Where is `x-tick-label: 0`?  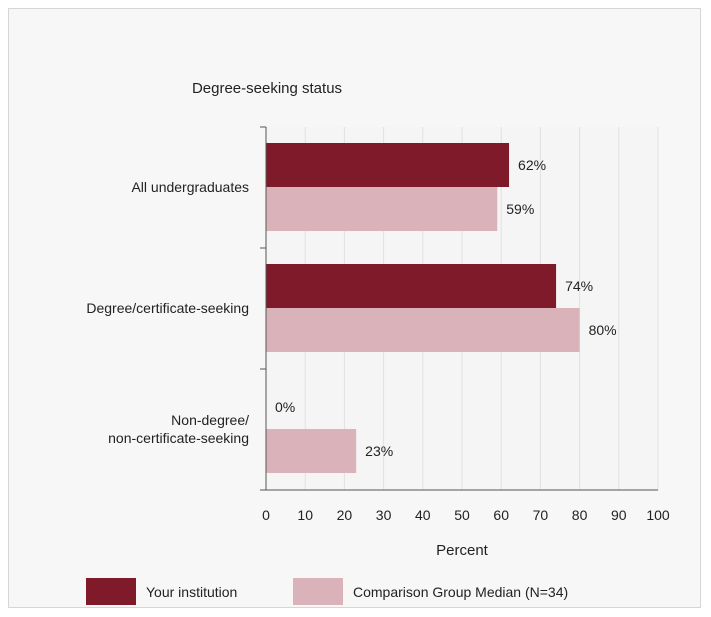 x-tick-label: 0 is located at coordinates (266, 515).